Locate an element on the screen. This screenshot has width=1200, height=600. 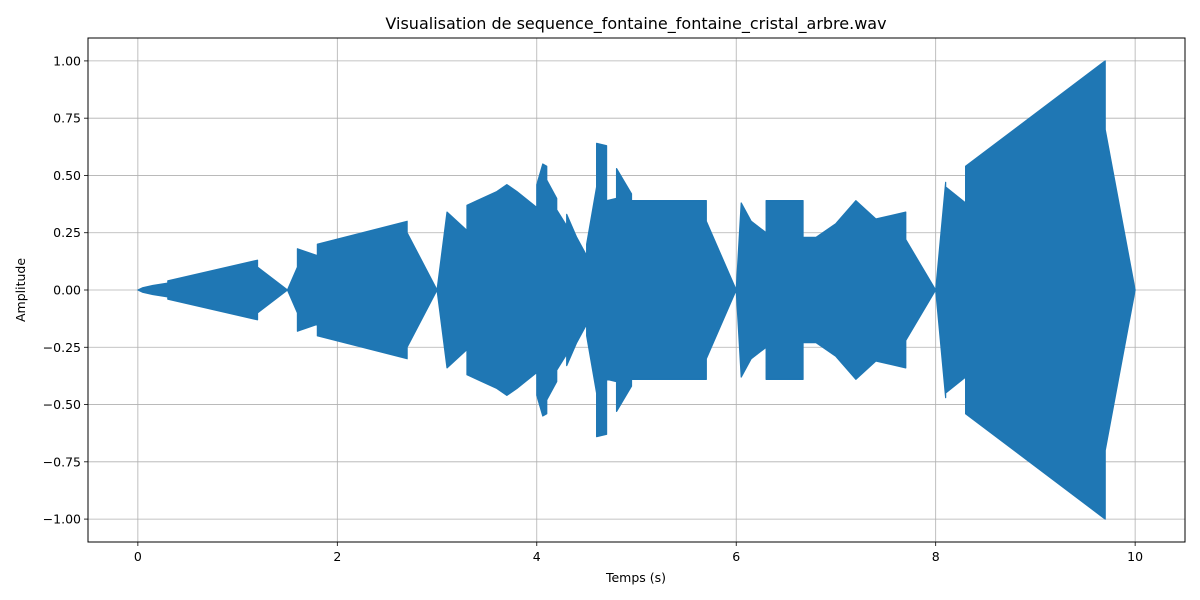
x-tick-label: 4 is located at coordinates (537, 556).